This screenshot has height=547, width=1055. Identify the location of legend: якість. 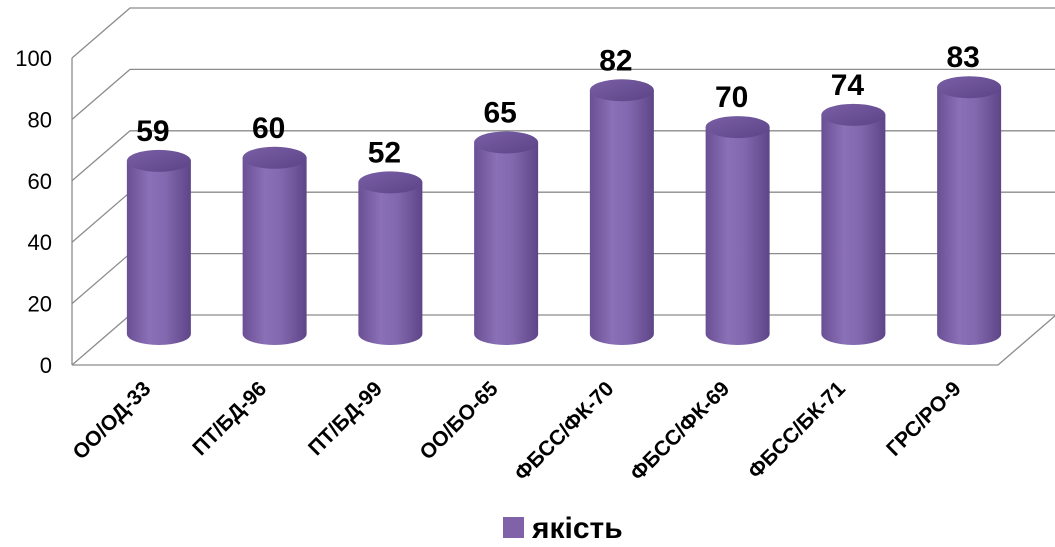
(563, 528).